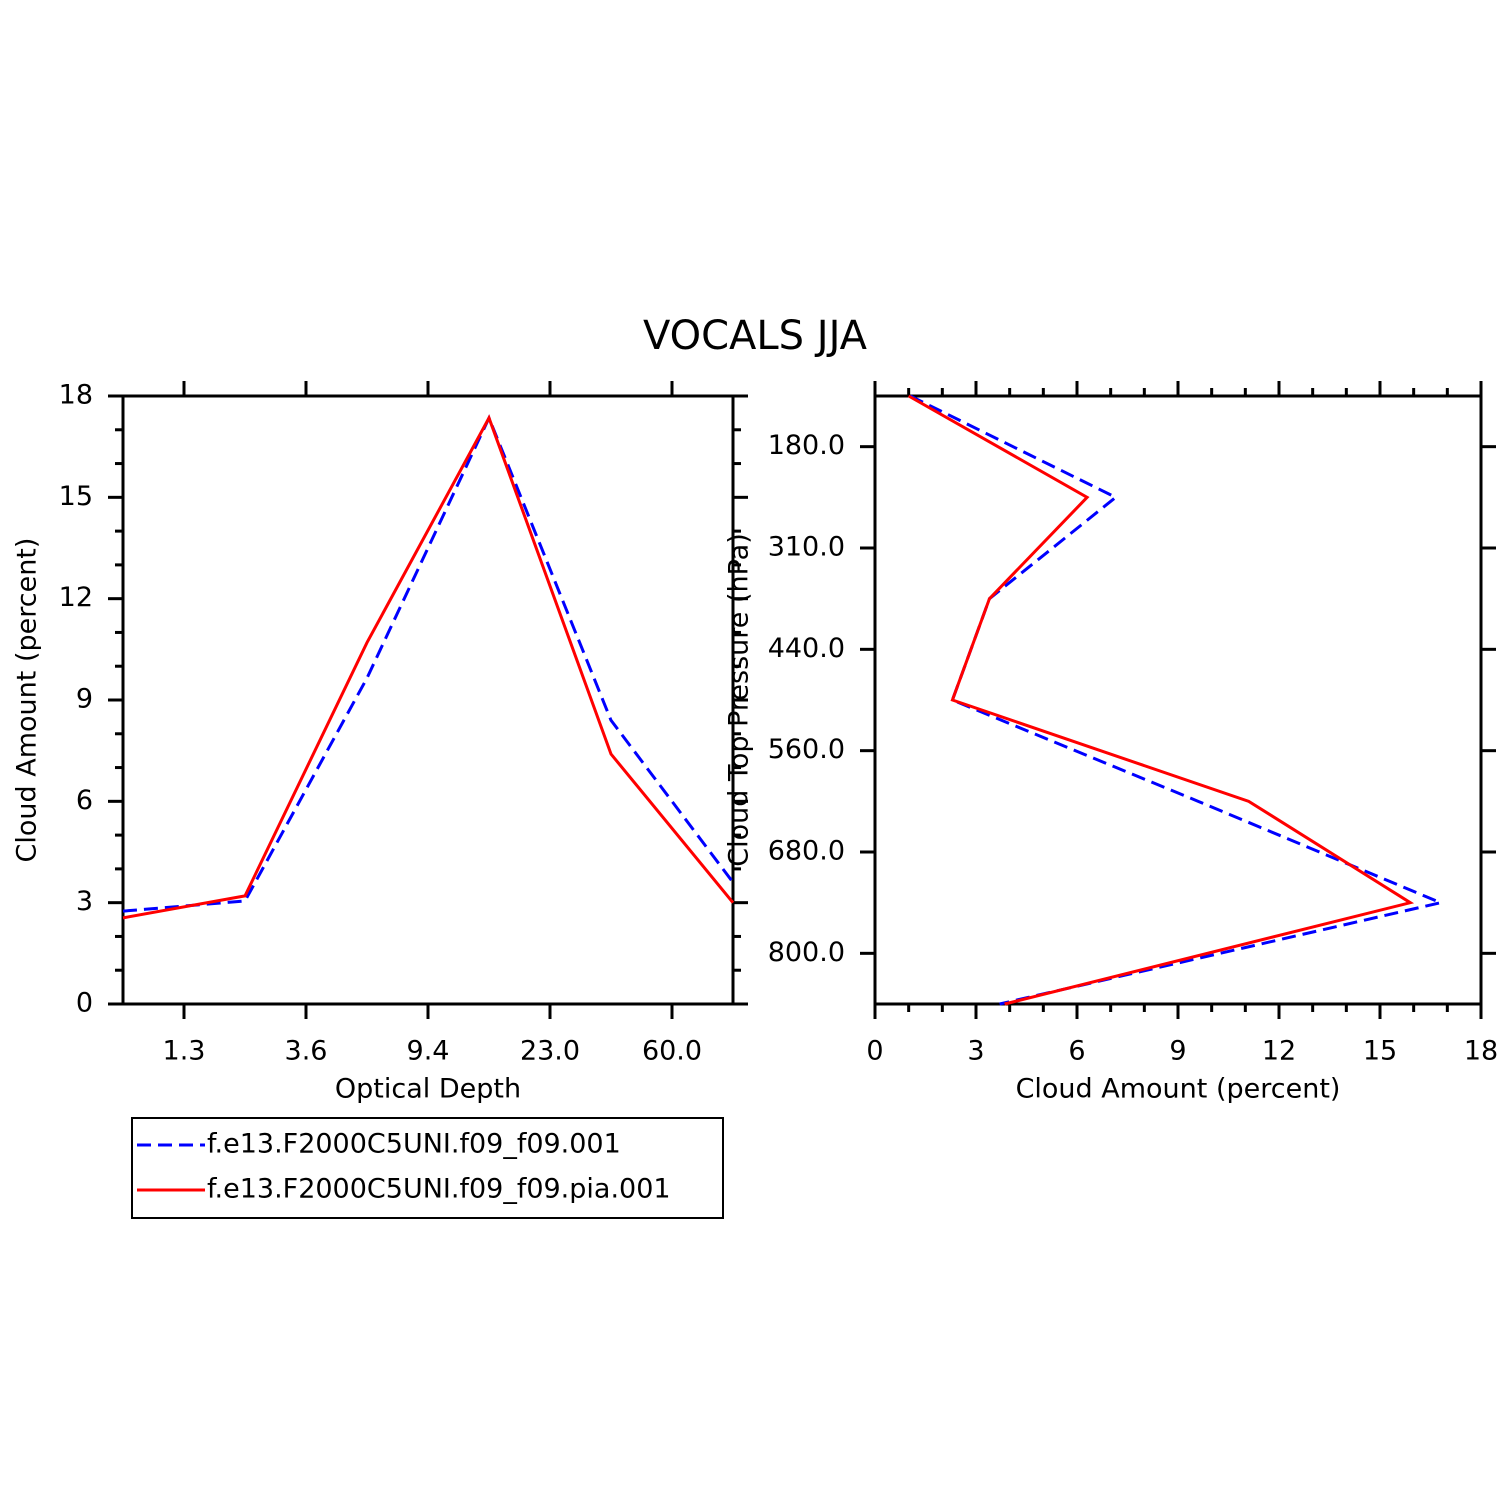 The width and height of the screenshot is (1510, 1510). What do you see at coordinates (84, 699) in the screenshot?
I see `y-tick-label: 9` at bounding box center [84, 699].